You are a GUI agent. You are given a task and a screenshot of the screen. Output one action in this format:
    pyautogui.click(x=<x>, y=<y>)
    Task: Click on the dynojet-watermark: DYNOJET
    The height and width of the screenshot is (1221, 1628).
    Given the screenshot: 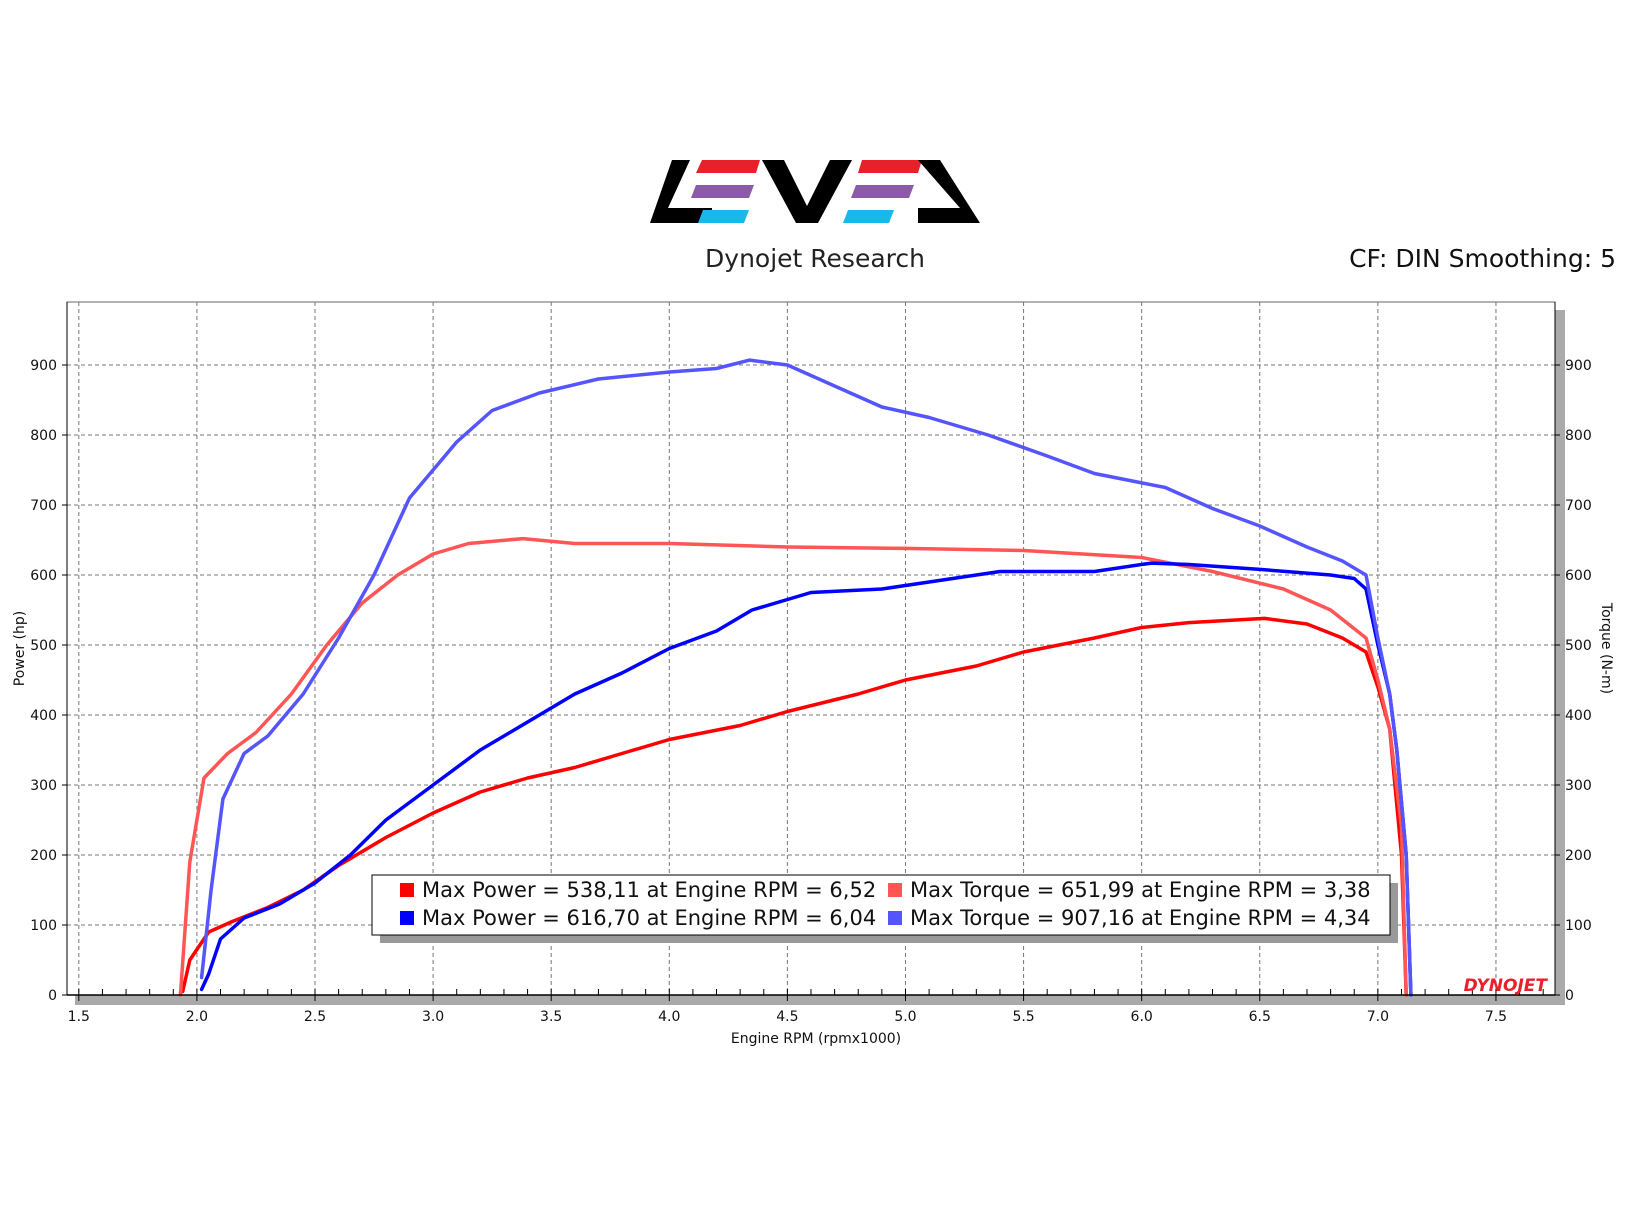 What is the action you would take?
    pyautogui.click(x=1506, y=986)
    